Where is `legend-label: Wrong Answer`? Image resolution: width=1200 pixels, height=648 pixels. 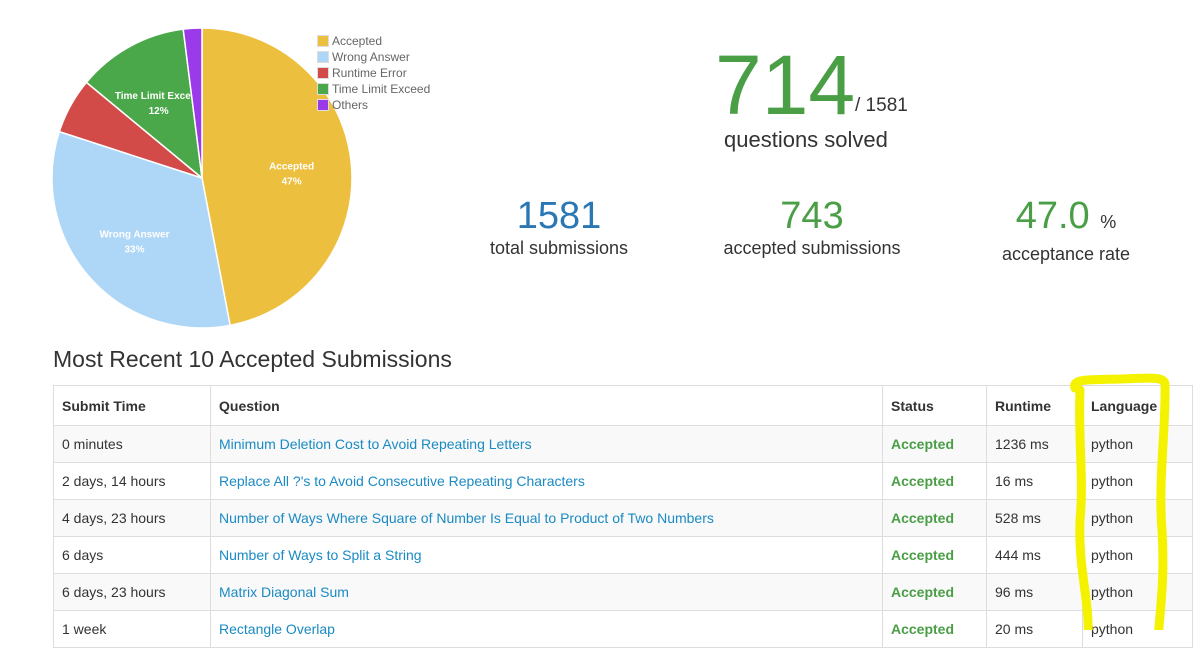
legend-label: Wrong Answer is located at coordinates (371, 57).